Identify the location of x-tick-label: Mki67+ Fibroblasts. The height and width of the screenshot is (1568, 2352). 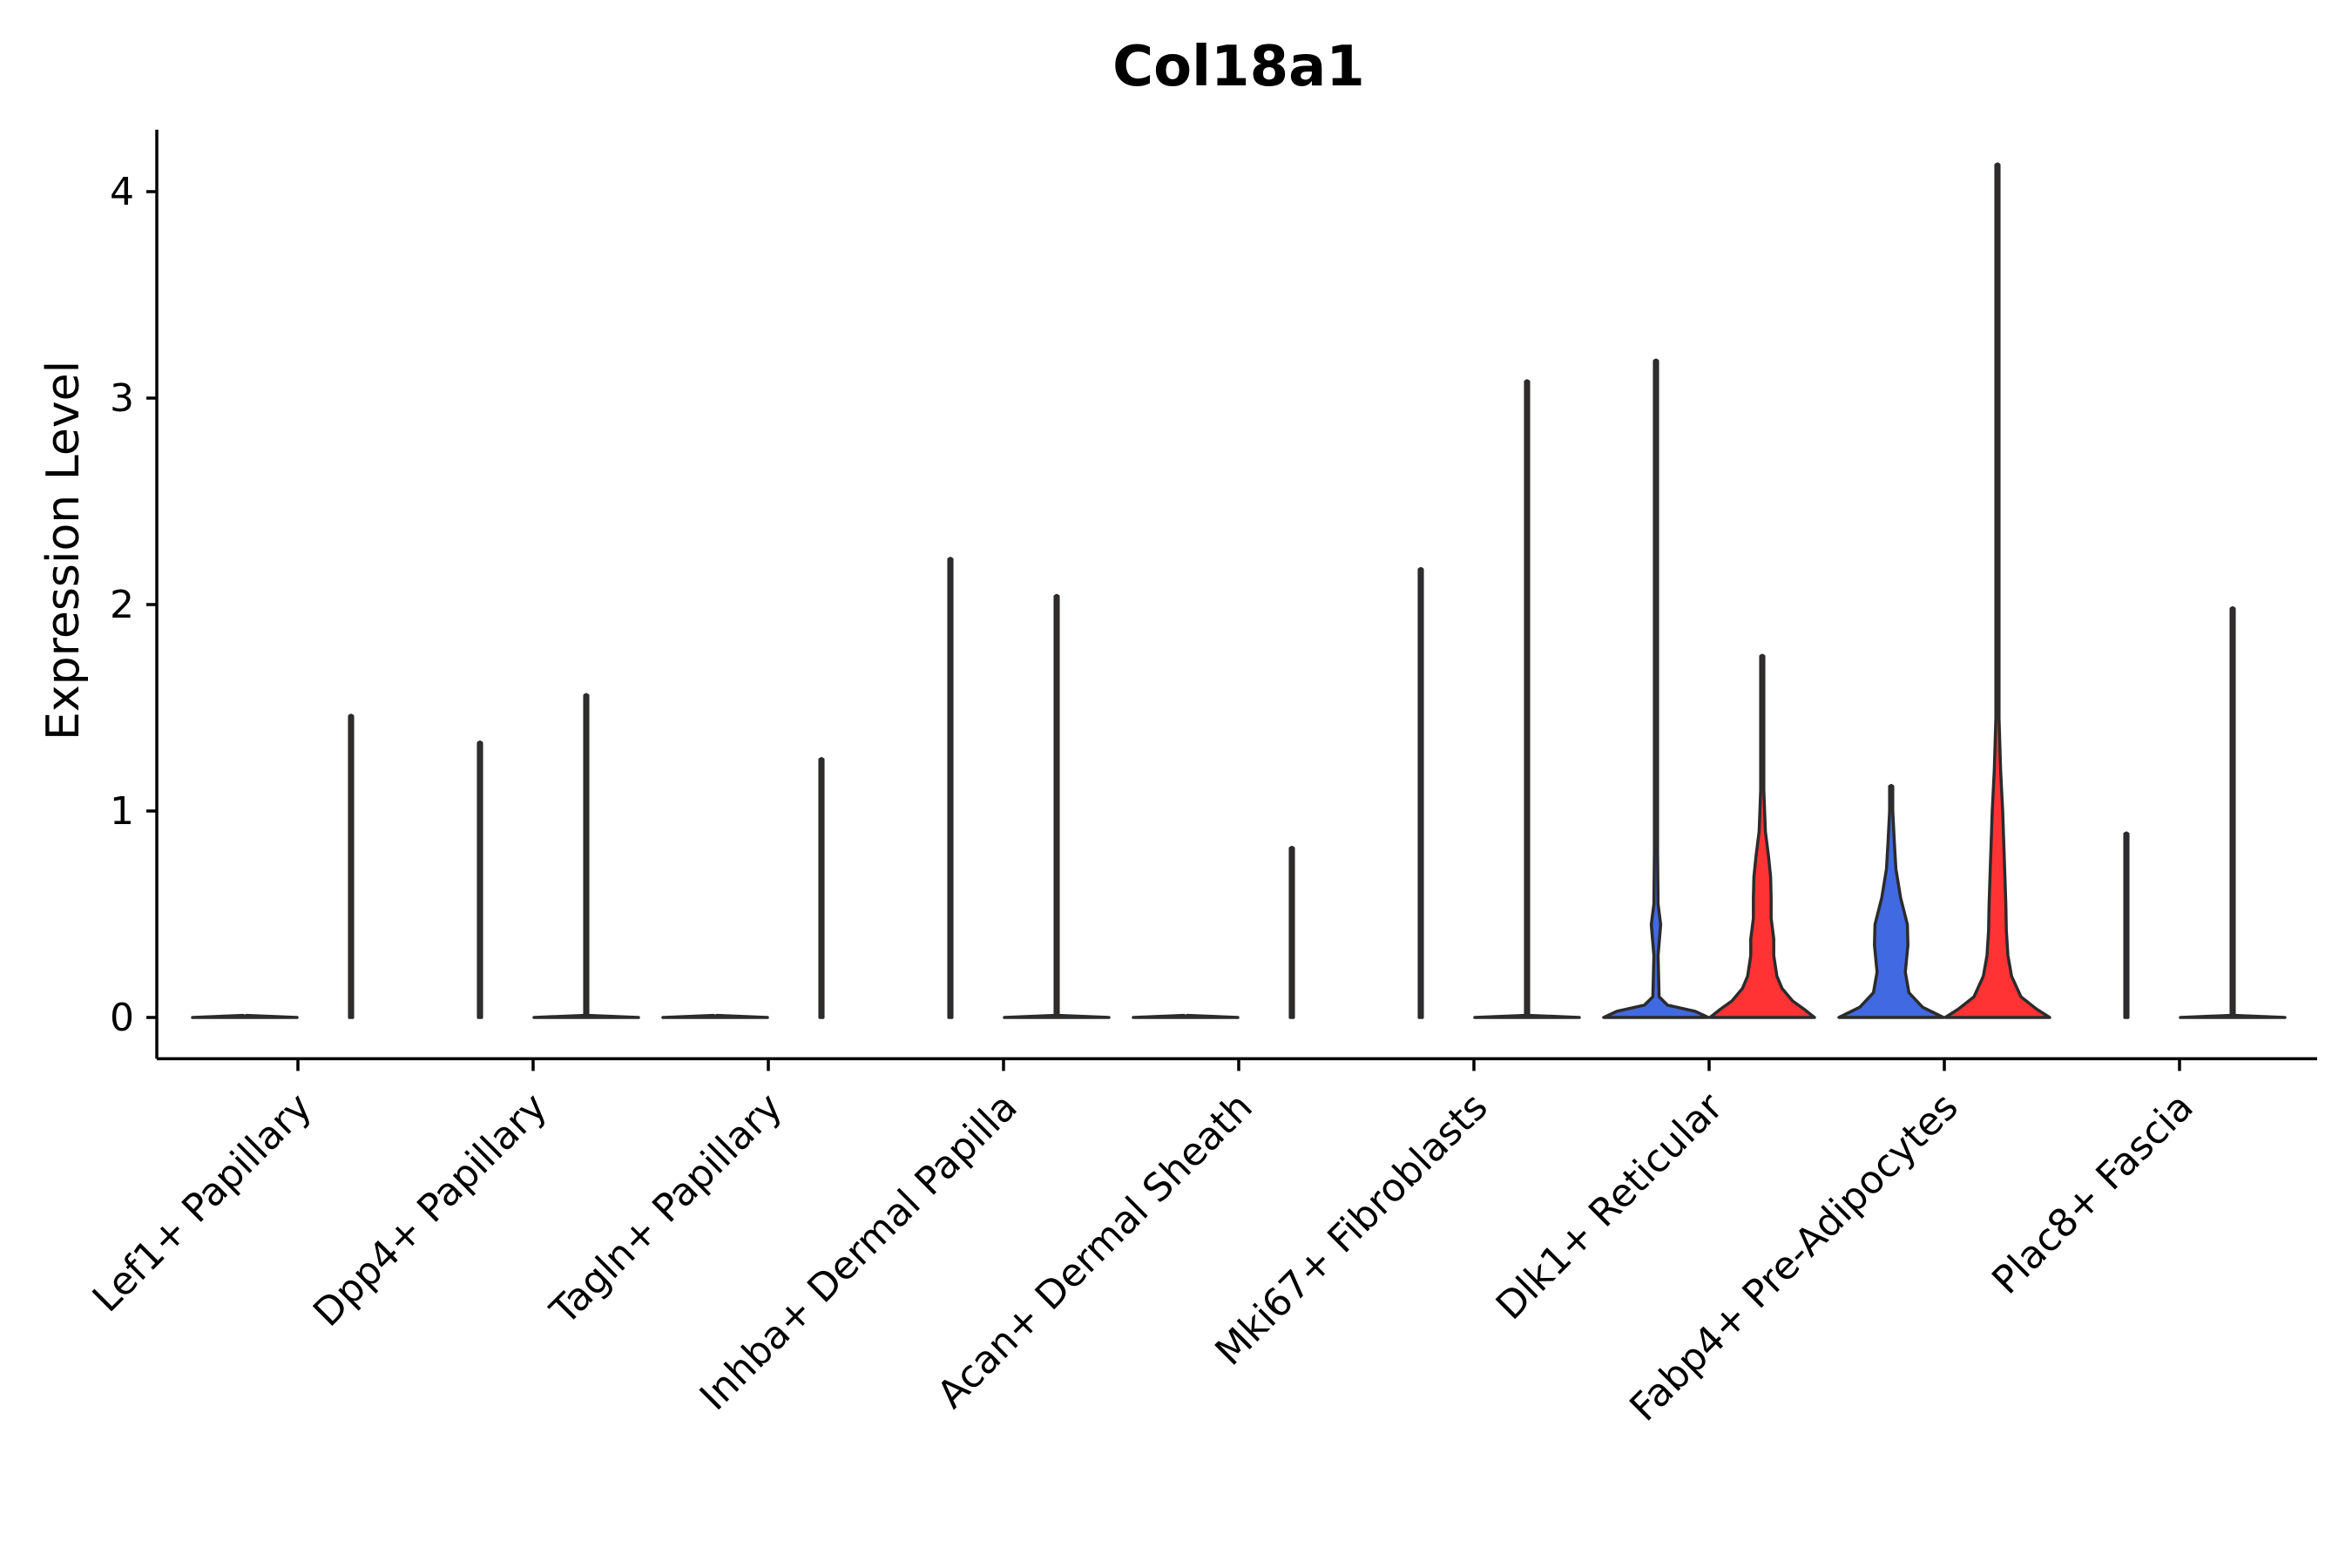
(1351, 1230).